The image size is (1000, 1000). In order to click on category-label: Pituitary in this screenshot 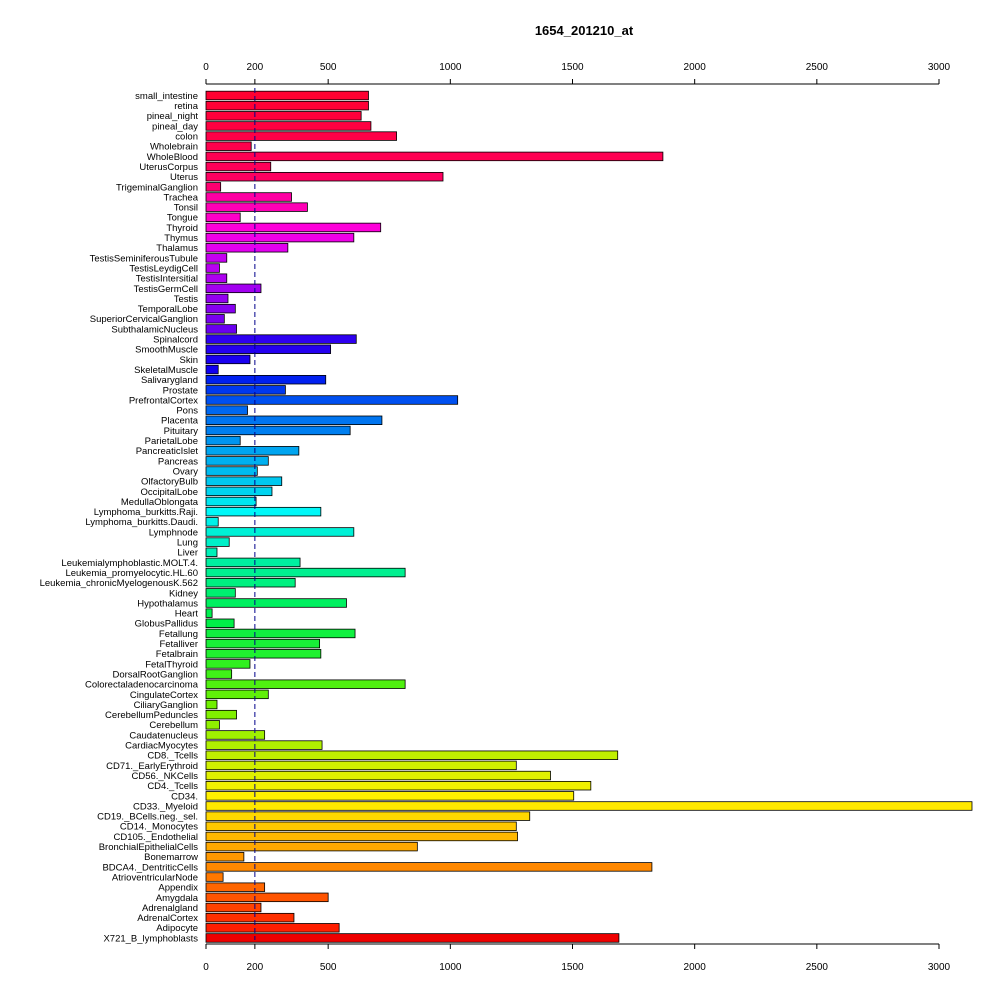, I will do `click(181, 431)`.